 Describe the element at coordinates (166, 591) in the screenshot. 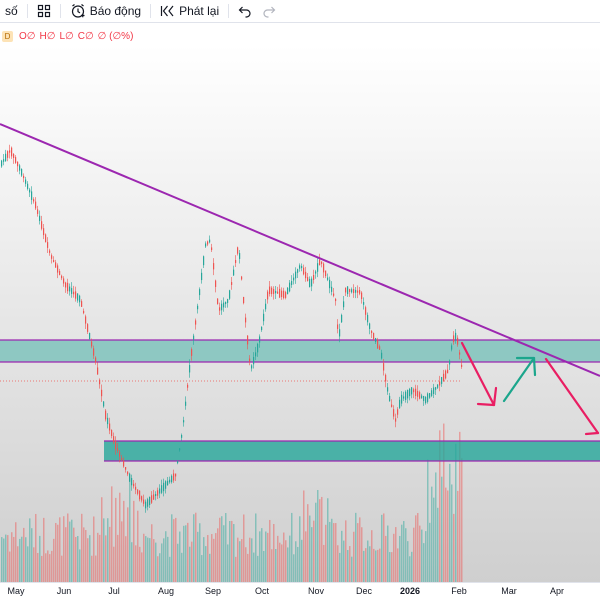

I see `time-axis-label: Aug` at that location.